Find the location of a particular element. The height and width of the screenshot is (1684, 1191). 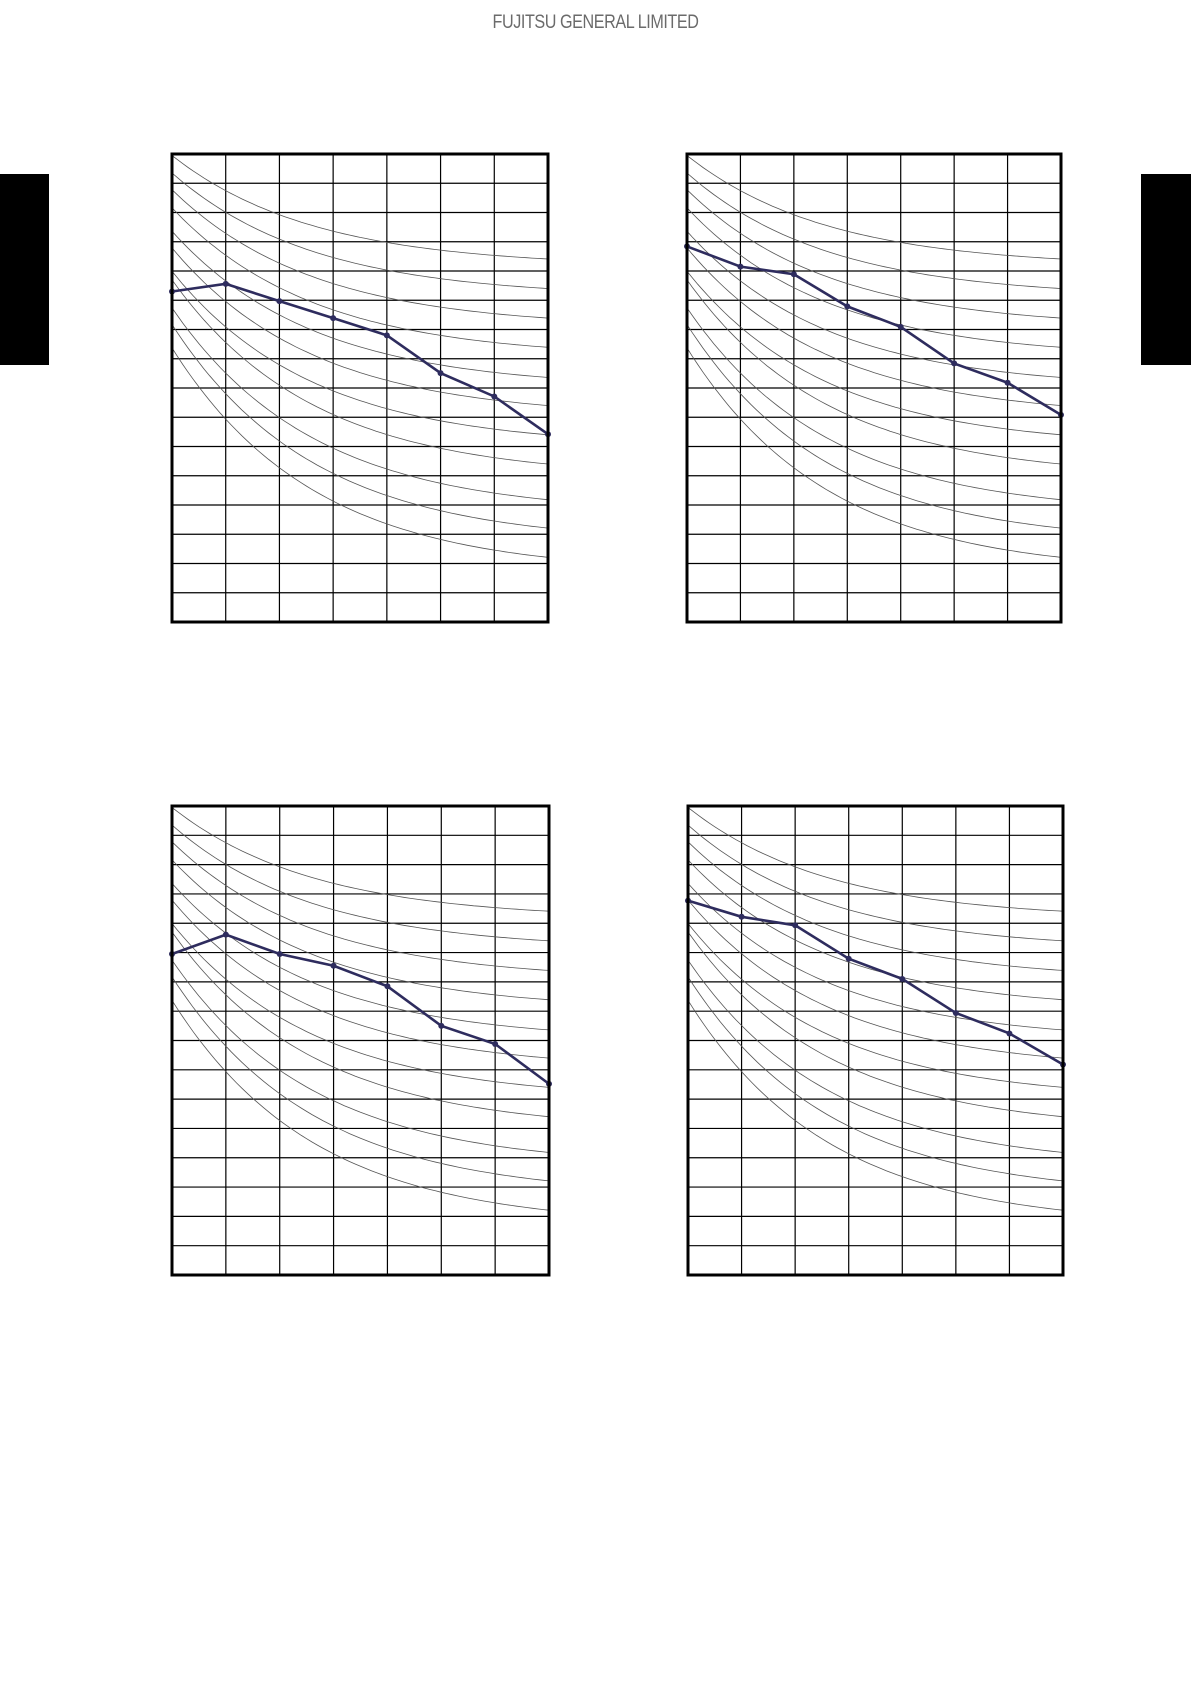

brand-header: FUJITSU GENERAL LIMITED is located at coordinates (595, 22).